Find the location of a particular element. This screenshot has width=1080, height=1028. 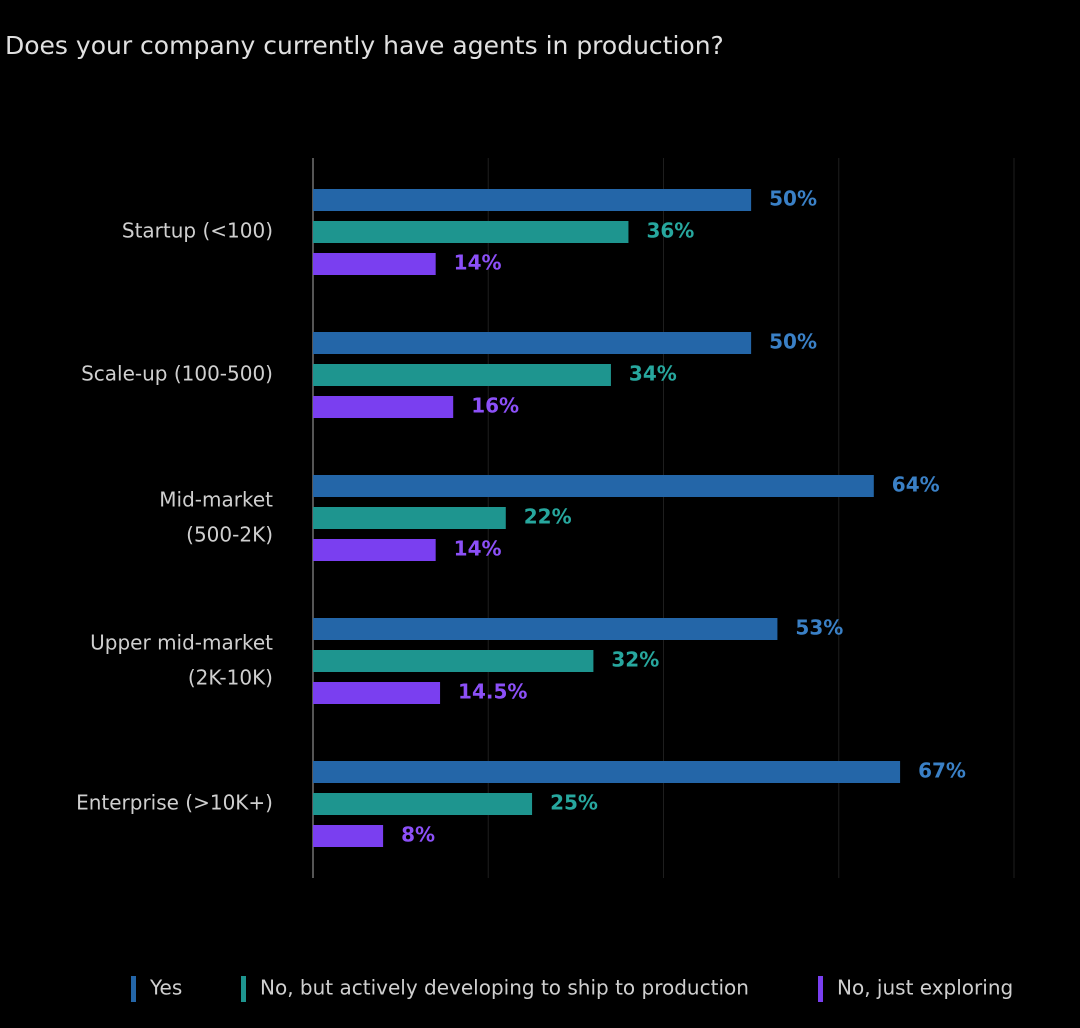

y-tick-label: (2K-10K) is located at coordinates (230, 678).